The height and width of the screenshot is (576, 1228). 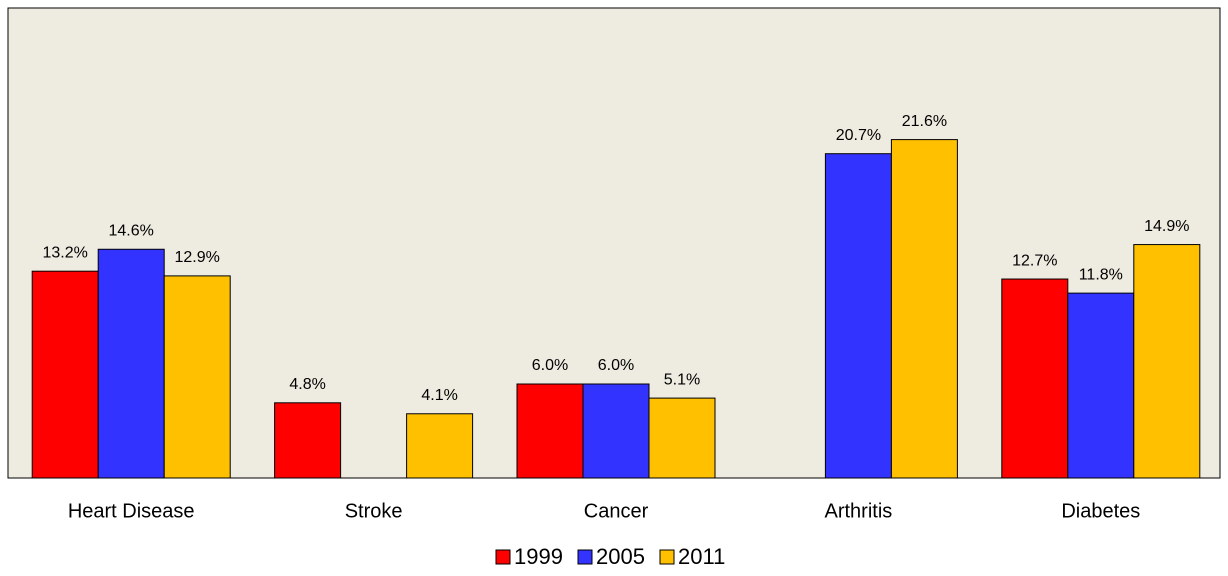 I want to click on data-label: 12.7%, so click(x=1034, y=260).